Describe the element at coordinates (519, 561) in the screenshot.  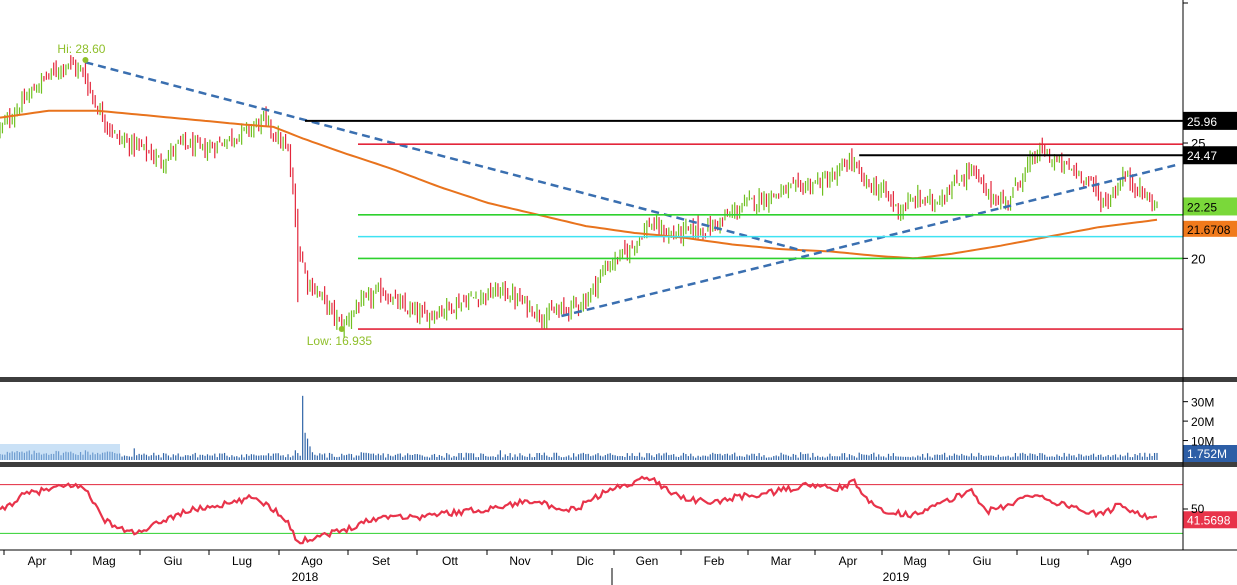
I see `month-label: Nov` at that location.